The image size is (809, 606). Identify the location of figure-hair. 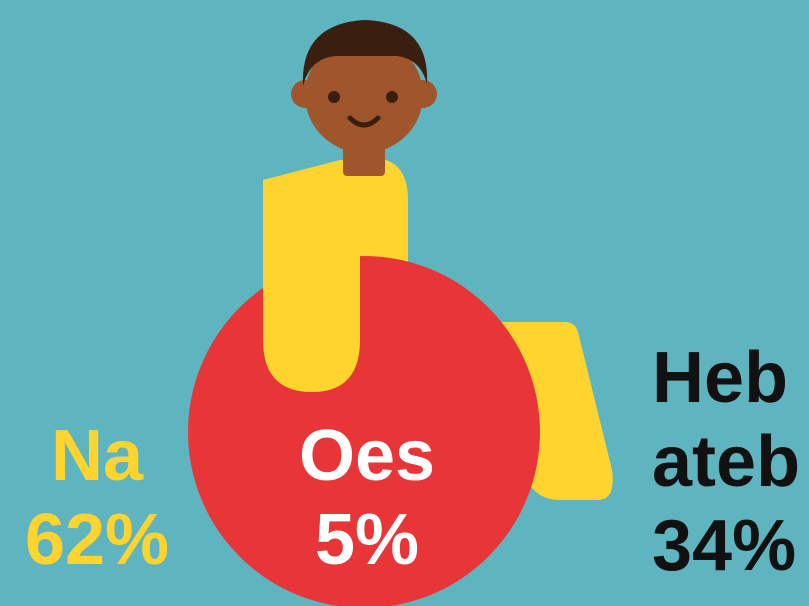
(365, 53).